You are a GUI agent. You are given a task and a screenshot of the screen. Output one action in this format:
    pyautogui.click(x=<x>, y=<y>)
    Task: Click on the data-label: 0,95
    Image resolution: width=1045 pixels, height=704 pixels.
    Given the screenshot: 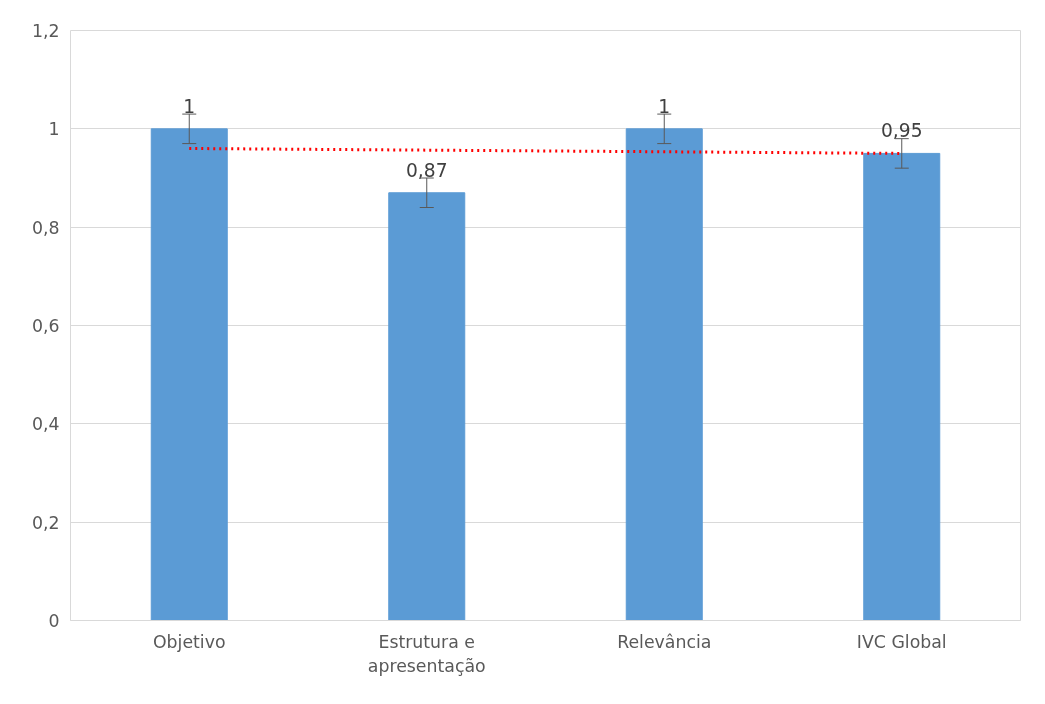 What is the action you would take?
    pyautogui.click(x=901, y=131)
    